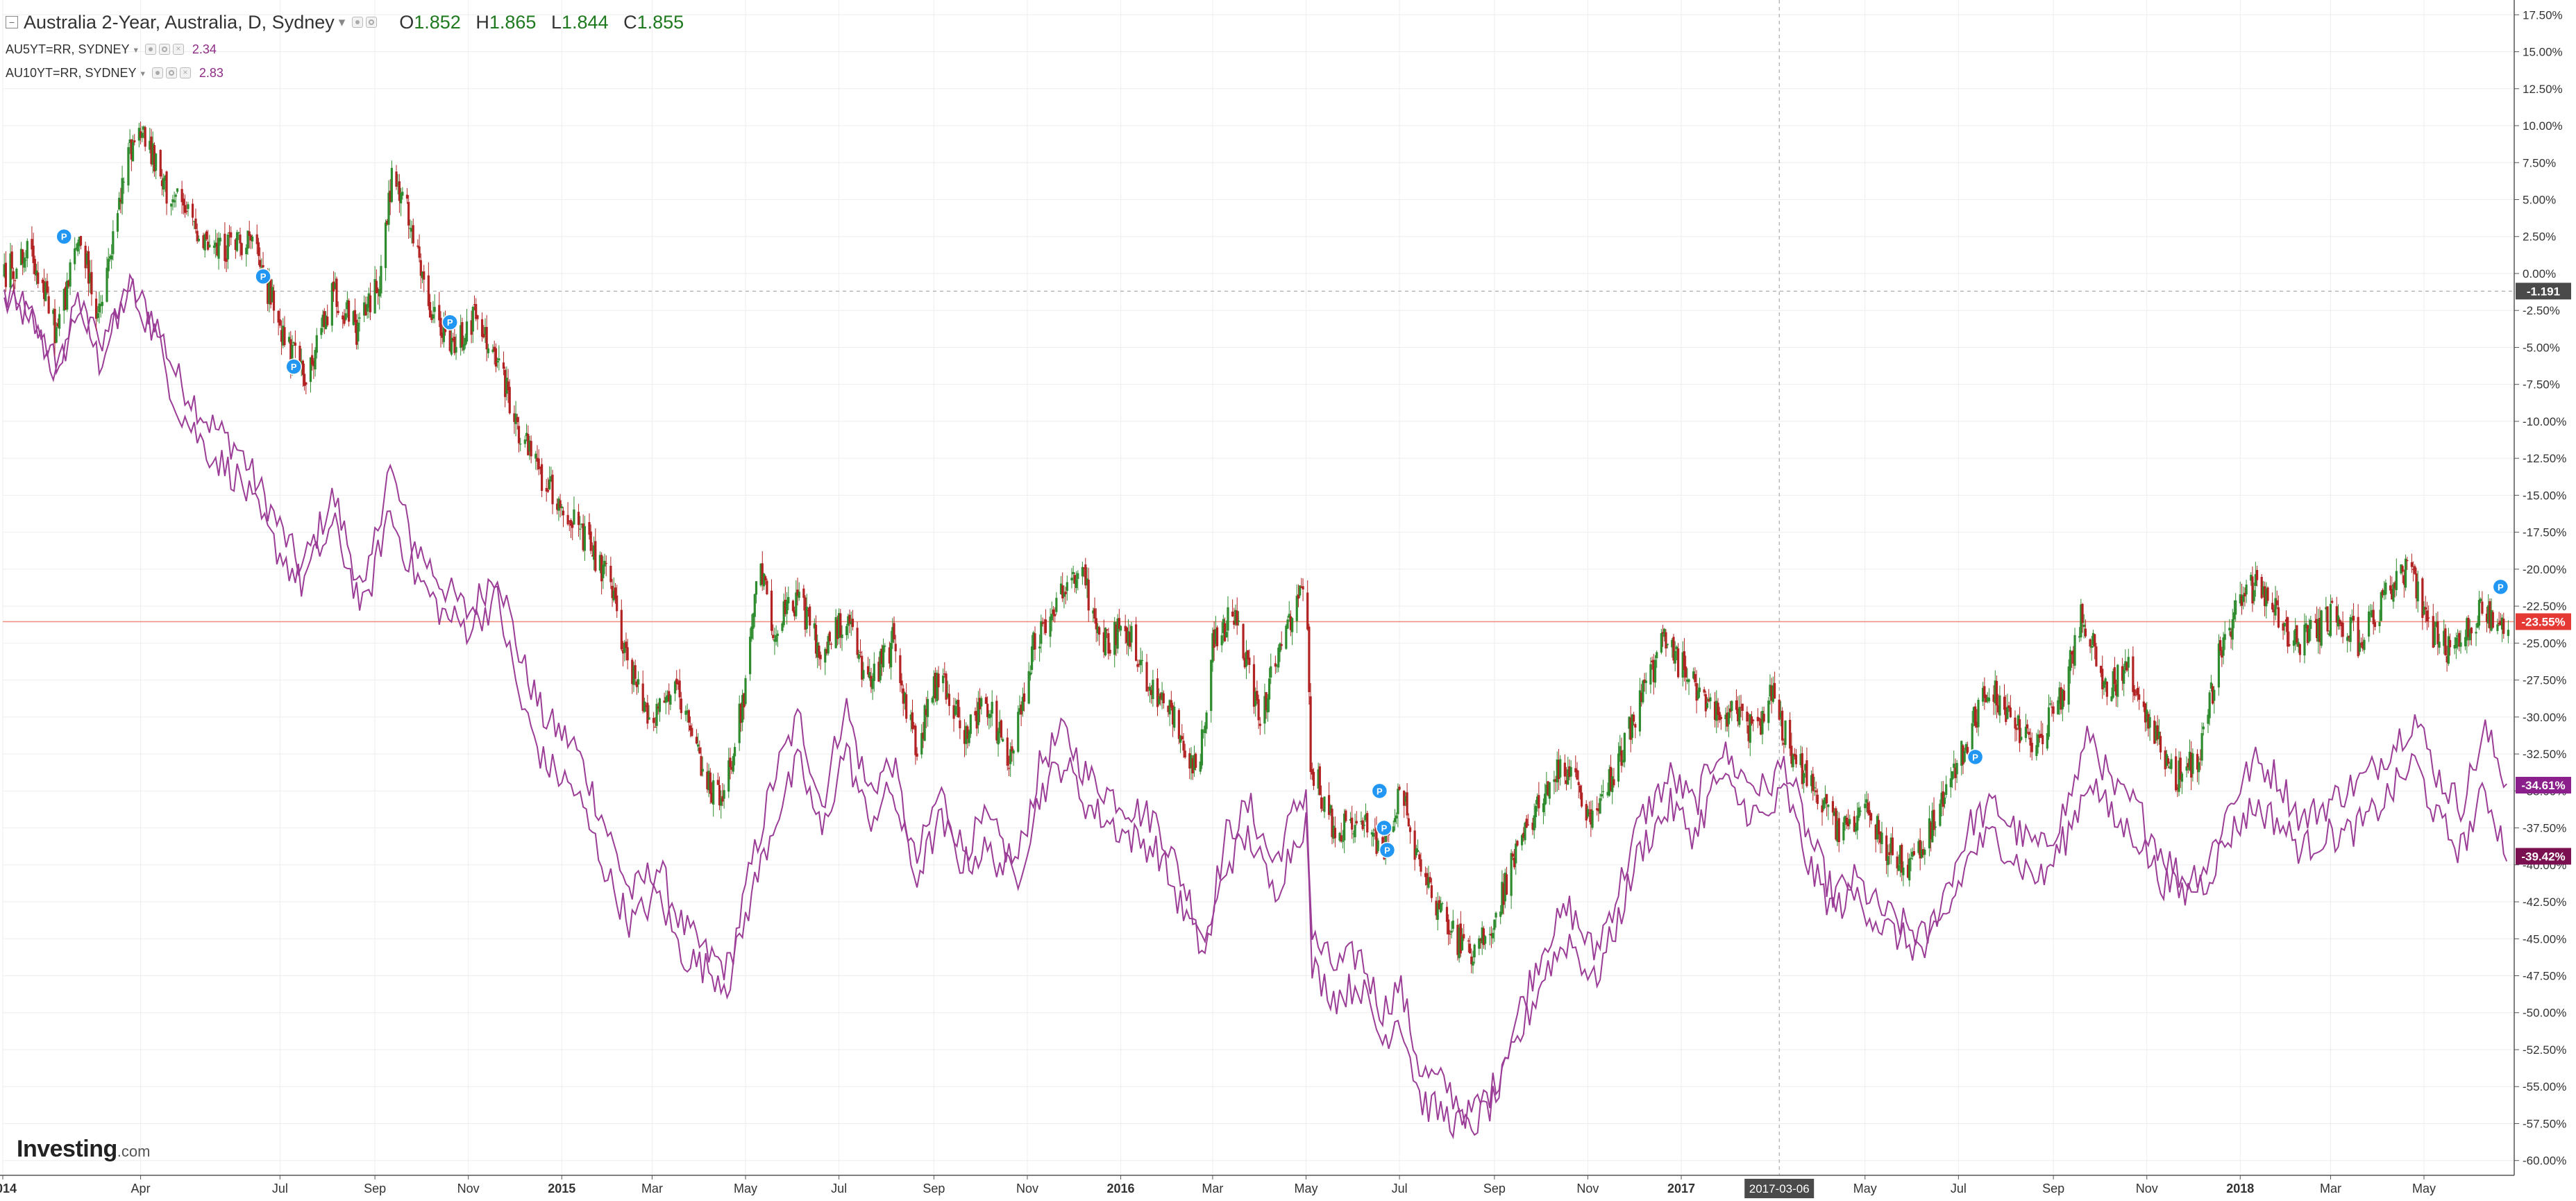 The height and width of the screenshot is (1201, 2576). I want to click on series-5y-dropdown-icon: ▾, so click(135, 50).